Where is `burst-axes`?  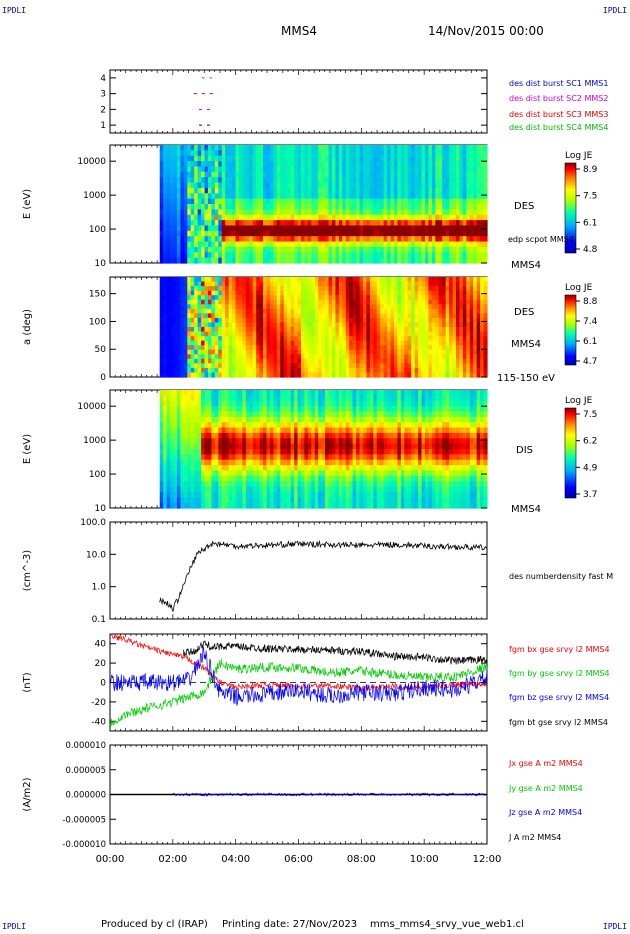 burst-axes is located at coordinates (298, 101).